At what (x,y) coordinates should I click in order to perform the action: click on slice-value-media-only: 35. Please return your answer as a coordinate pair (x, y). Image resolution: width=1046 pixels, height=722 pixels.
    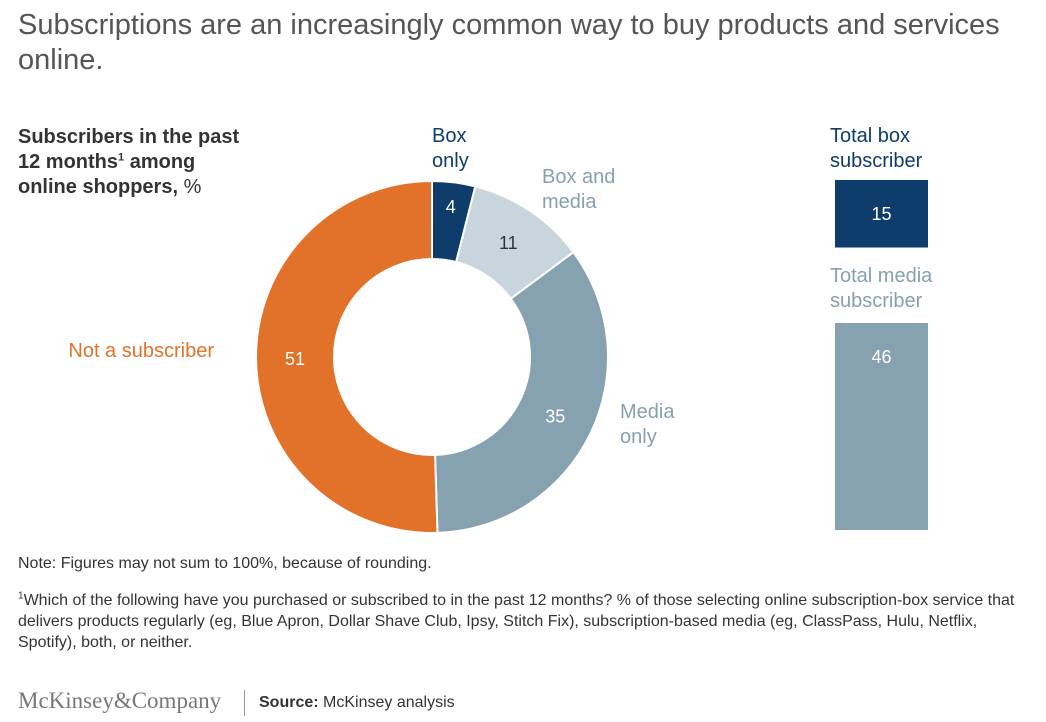
    Looking at the image, I should click on (555, 417).